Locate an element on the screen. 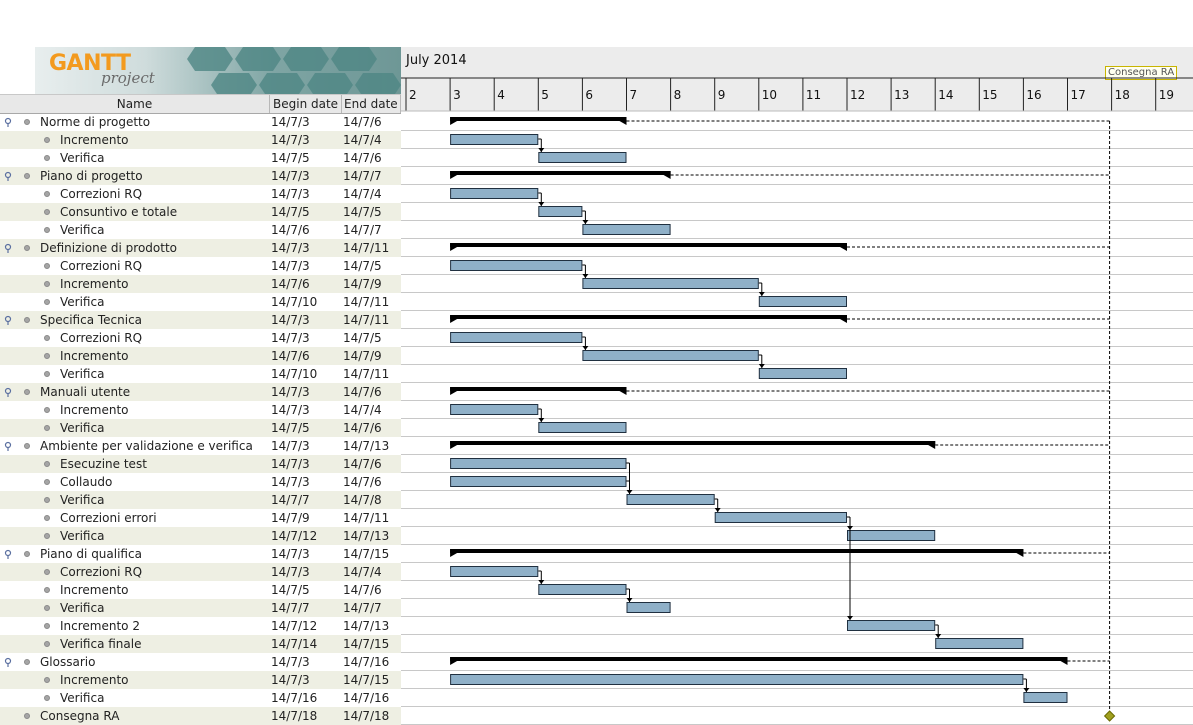 This screenshot has height=725, width=1193. task-row: Collaudo 14/7/3 14/7/6 is located at coordinates (200, 482).